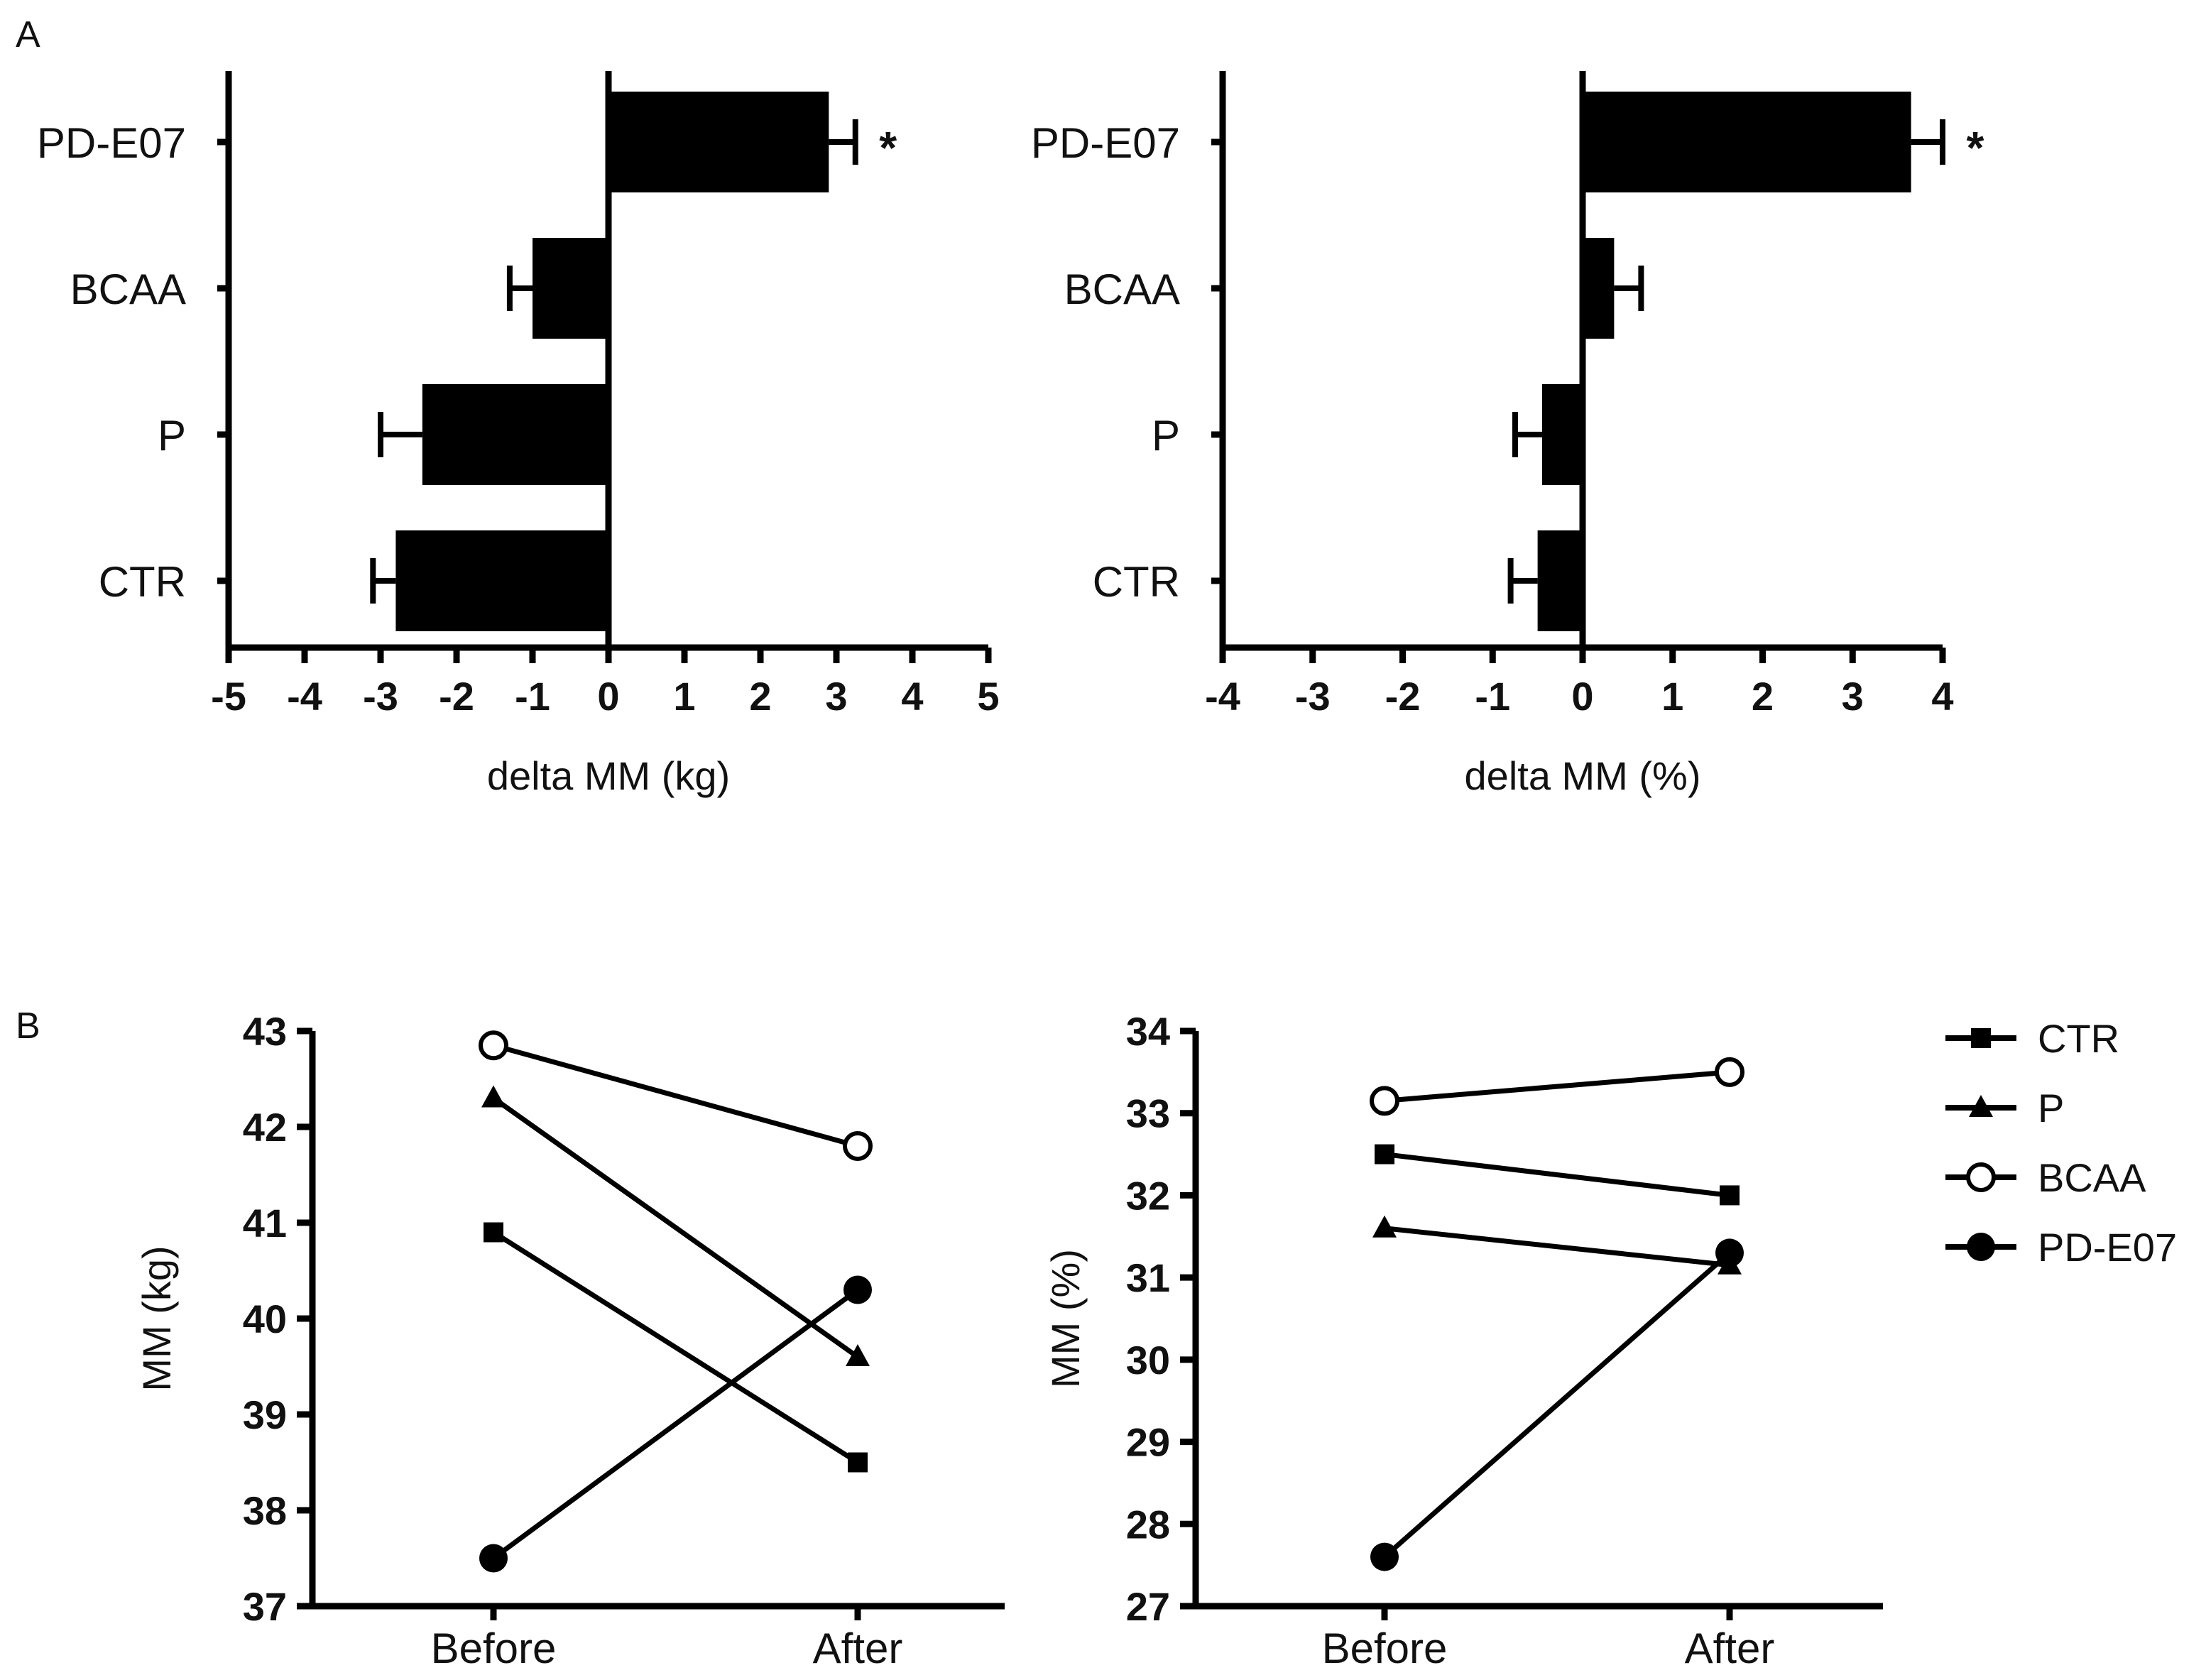 This screenshot has width=2206, height=1680. Describe the element at coordinates (2051, 1108) in the screenshot. I see `legend-label-p: P` at that location.